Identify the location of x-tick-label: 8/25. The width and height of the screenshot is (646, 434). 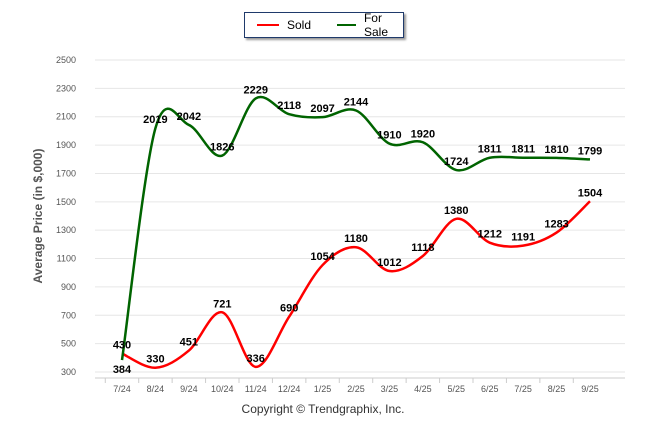
(557, 389).